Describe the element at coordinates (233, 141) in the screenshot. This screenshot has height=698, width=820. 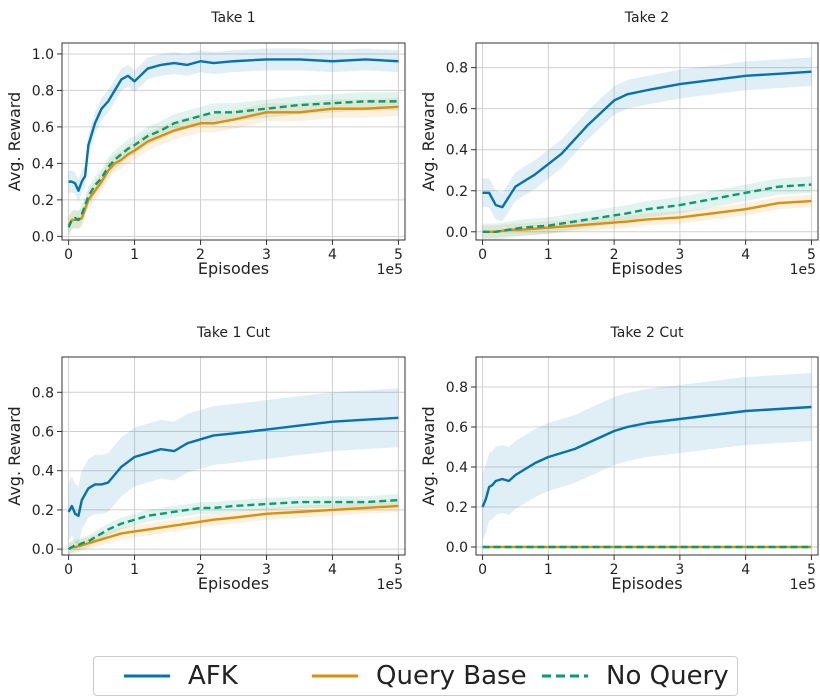
I see `plot-frame` at that location.